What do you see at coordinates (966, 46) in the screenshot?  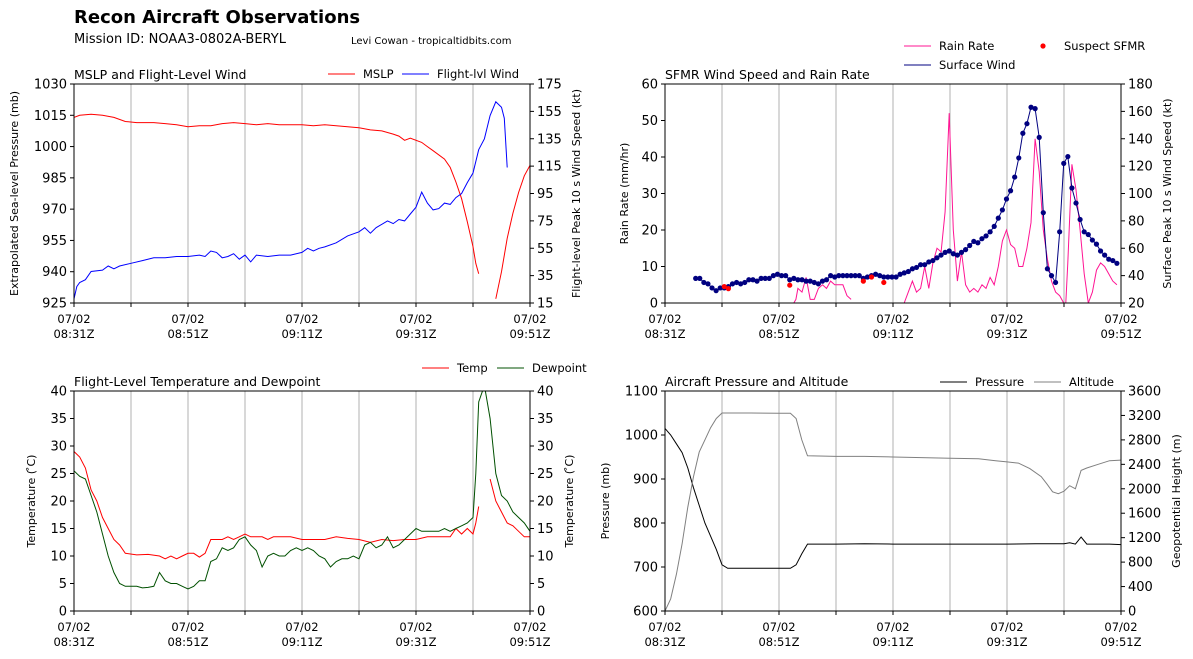 I see `legend-label: Rain Rate` at bounding box center [966, 46].